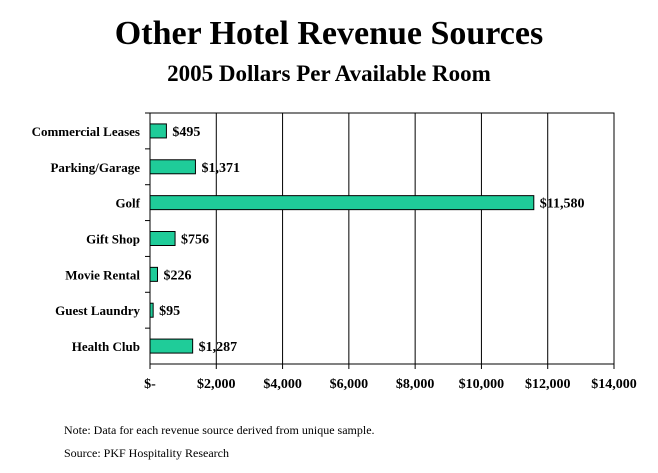 Image resolution: width=658 pixels, height=473 pixels. Describe the element at coordinates (329, 73) in the screenshot. I see `chart-subtitle: 2005 Dollars Per Available Room` at that location.